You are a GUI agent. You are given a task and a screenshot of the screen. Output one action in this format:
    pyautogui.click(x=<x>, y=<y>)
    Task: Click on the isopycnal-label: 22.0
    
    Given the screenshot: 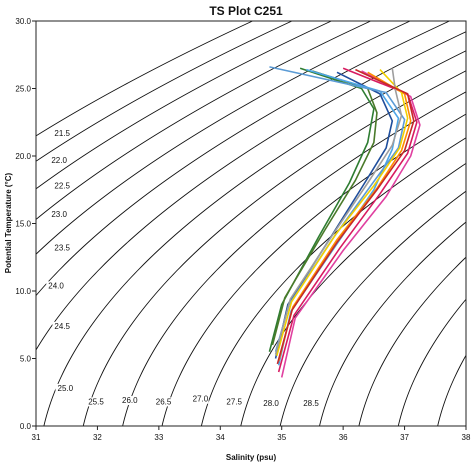 What is the action you would take?
    pyautogui.click(x=59, y=160)
    